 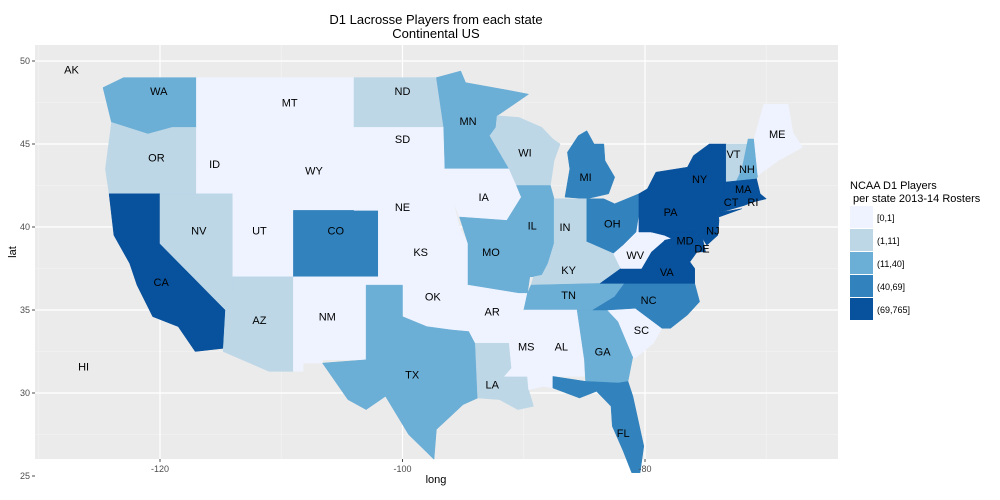 What do you see at coordinates (13, 252) in the screenshot?
I see `y-axis-title: lat` at bounding box center [13, 252].